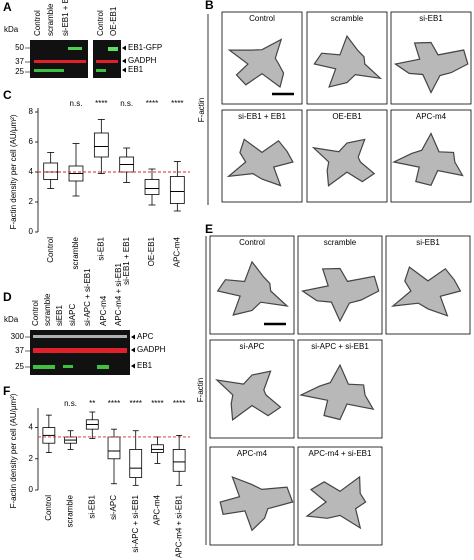  What do you see at coordinates (178, 525) in the screenshot?
I see `x-tick-label: APC-m4 + si-EB1` at bounding box center [178, 525].